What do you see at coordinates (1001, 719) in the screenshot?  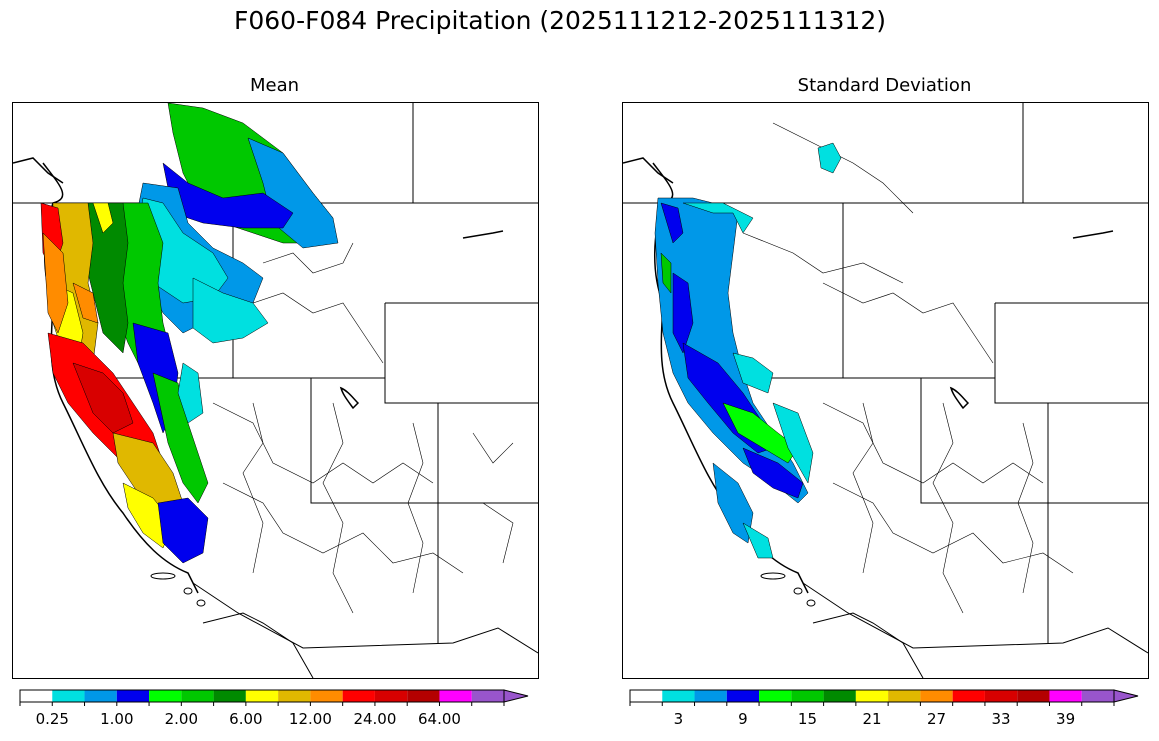 I see `std-colorbar-tick-label: 33` at bounding box center [1001, 719].